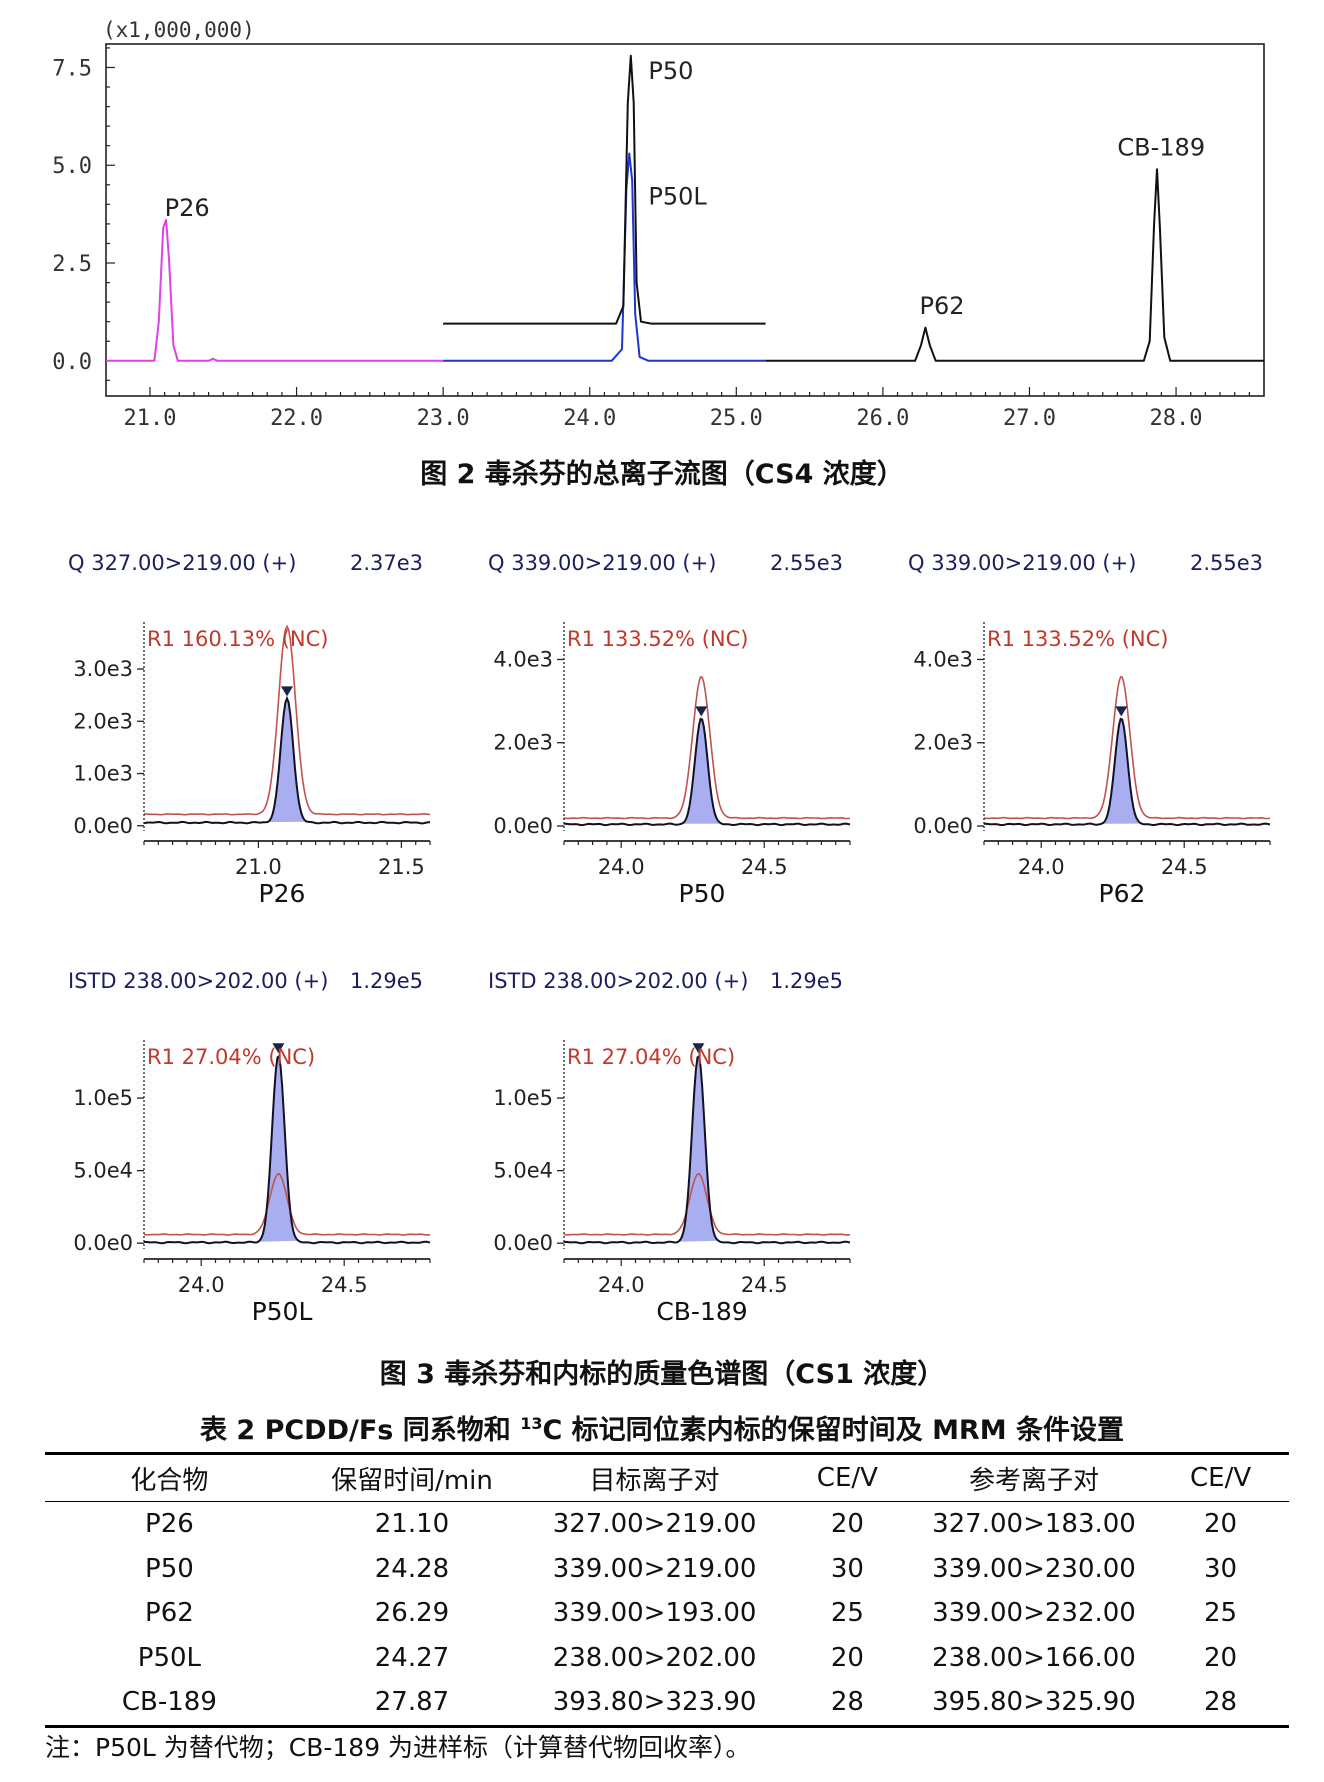 The image size is (1324, 1782). Describe the element at coordinates (169, 1613) in the screenshot. I see `table-cell: P62` at that location.